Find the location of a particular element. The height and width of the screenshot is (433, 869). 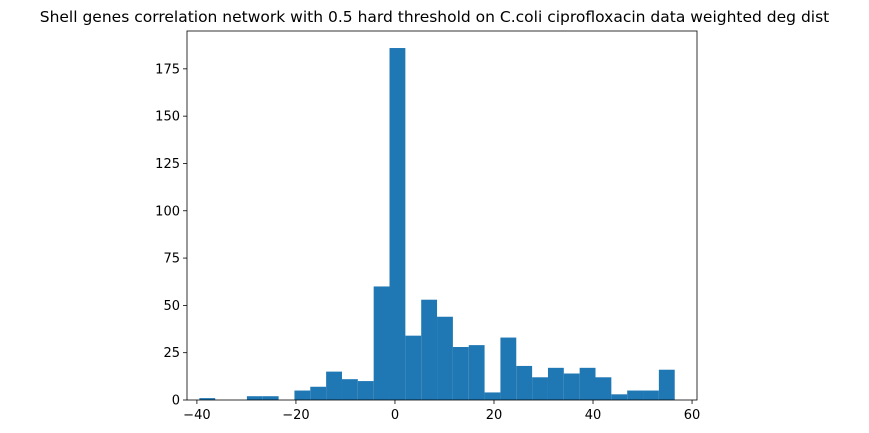

x-tick-label: 60 is located at coordinates (692, 415).